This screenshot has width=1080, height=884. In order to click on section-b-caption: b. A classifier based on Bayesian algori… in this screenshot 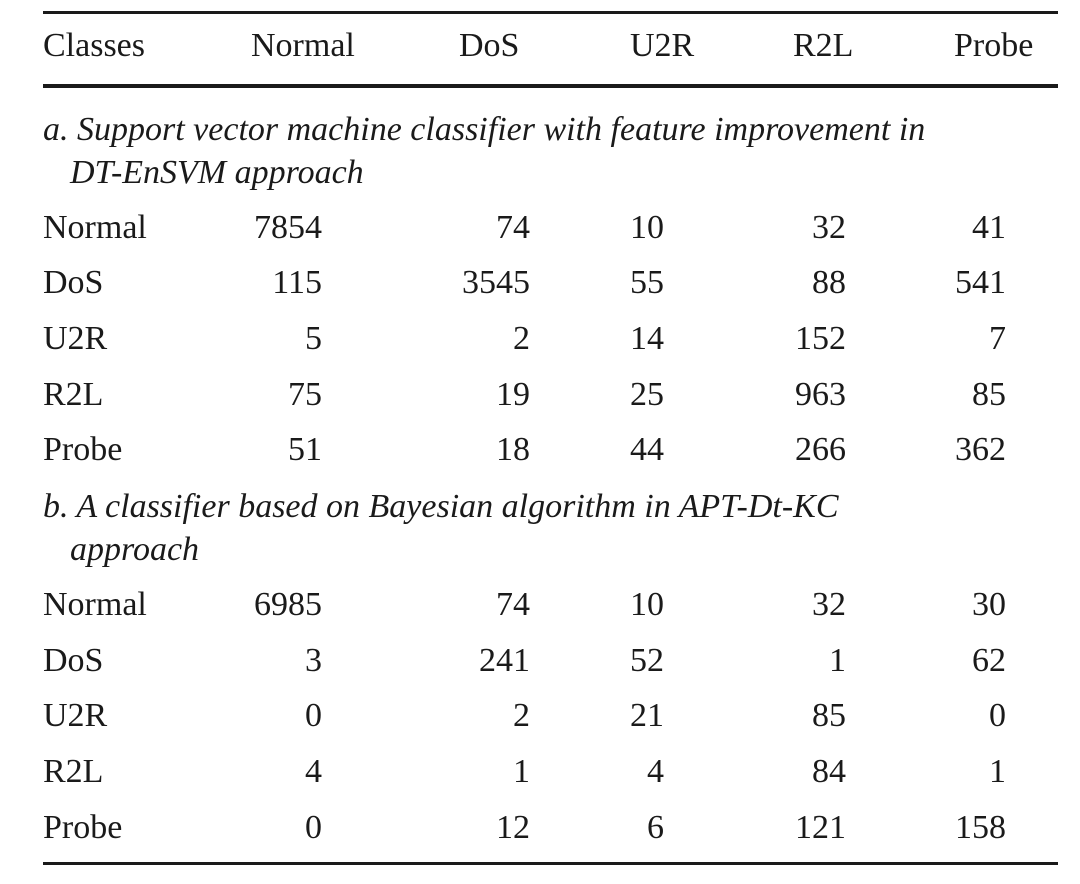, I will do `click(543, 528)`.